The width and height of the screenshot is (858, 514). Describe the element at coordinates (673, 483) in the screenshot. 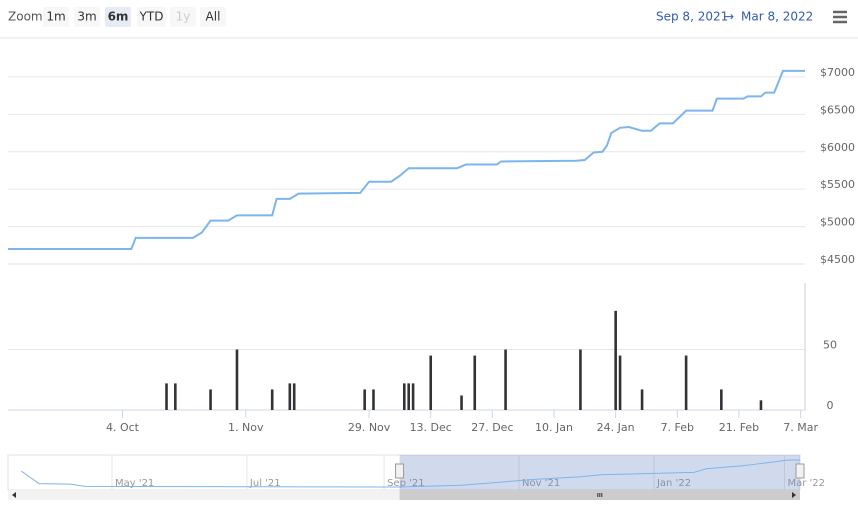

I see `navigator-tick-label: Jan '22` at that location.